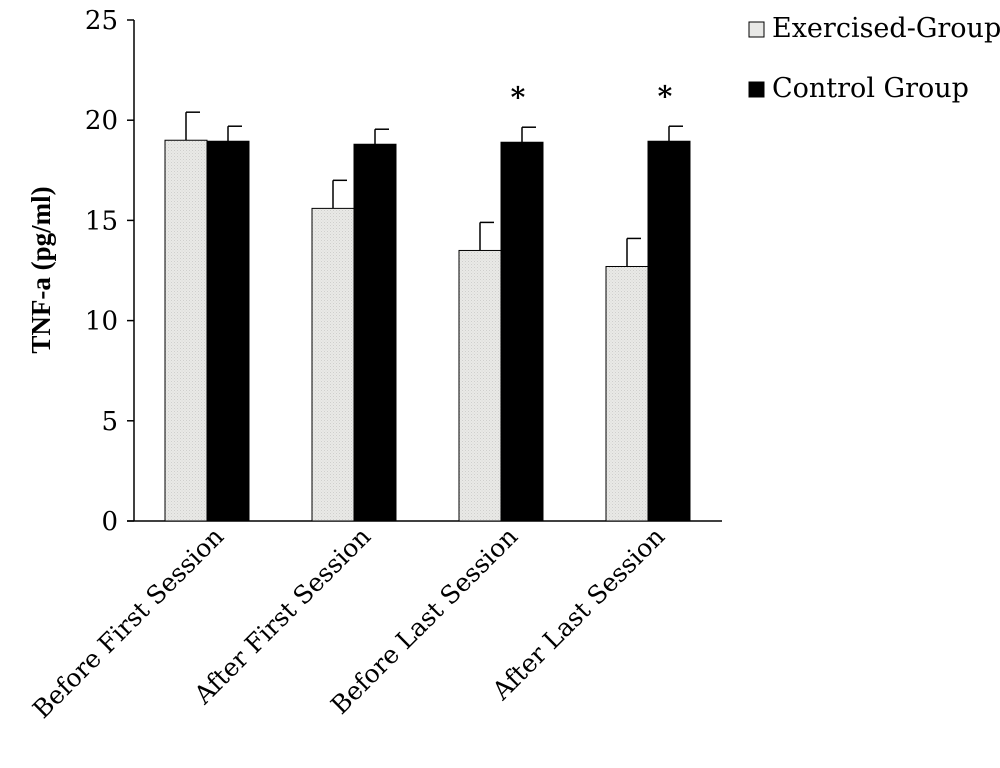 The width and height of the screenshot is (1000, 768). What do you see at coordinates (101, 121) in the screenshot?
I see `y-tick-label: 20` at bounding box center [101, 121].